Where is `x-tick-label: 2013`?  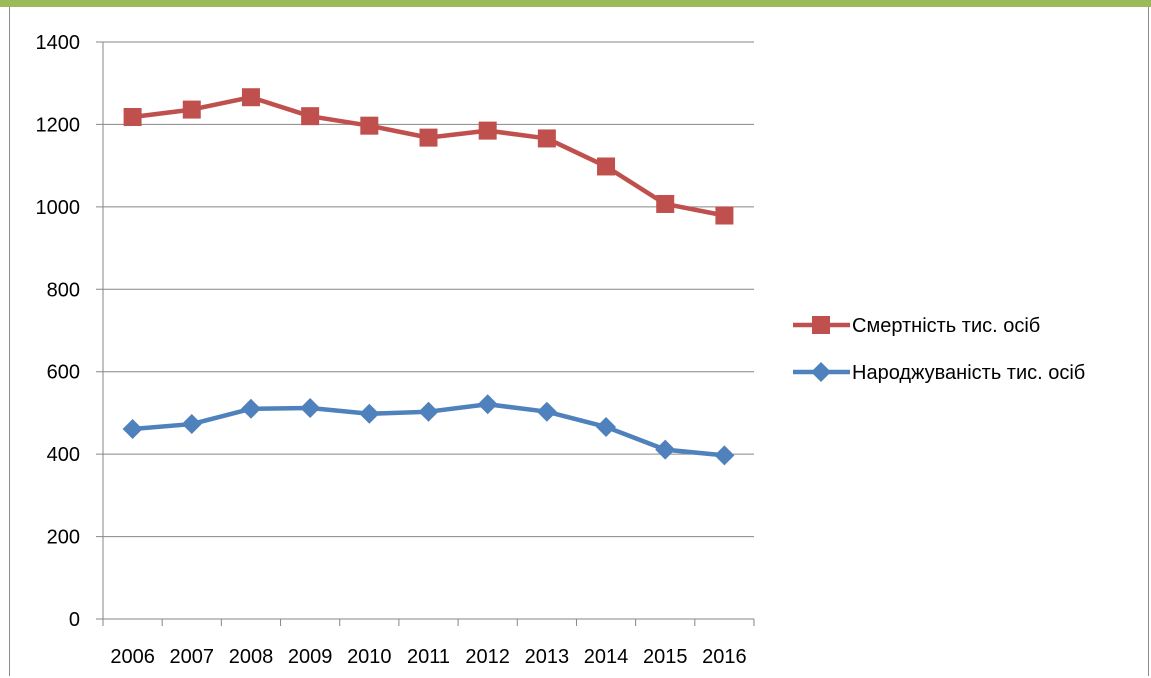 x-tick-label: 2013 is located at coordinates (547, 657).